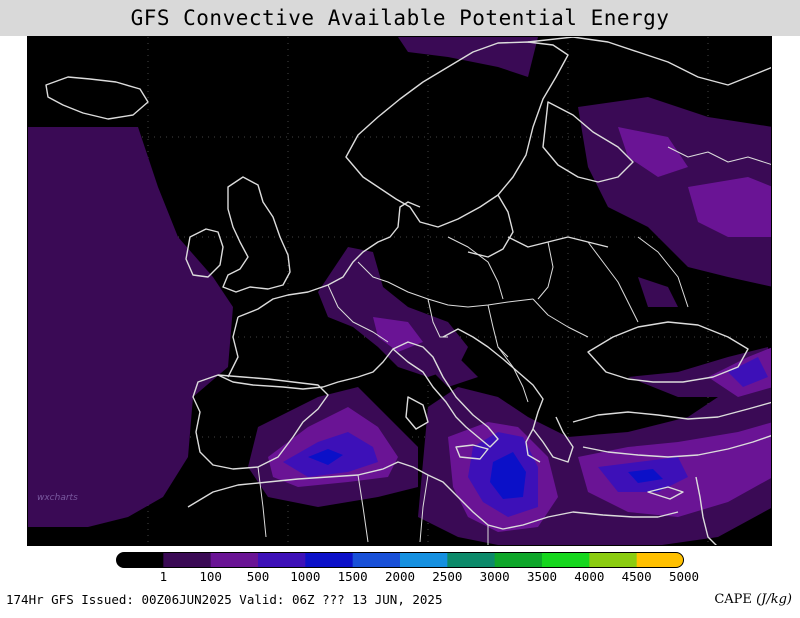 The height and width of the screenshot is (618, 800). What do you see at coordinates (258, 576) in the screenshot?
I see `colorbar-tick-label: 500` at bounding box center [258, 576].